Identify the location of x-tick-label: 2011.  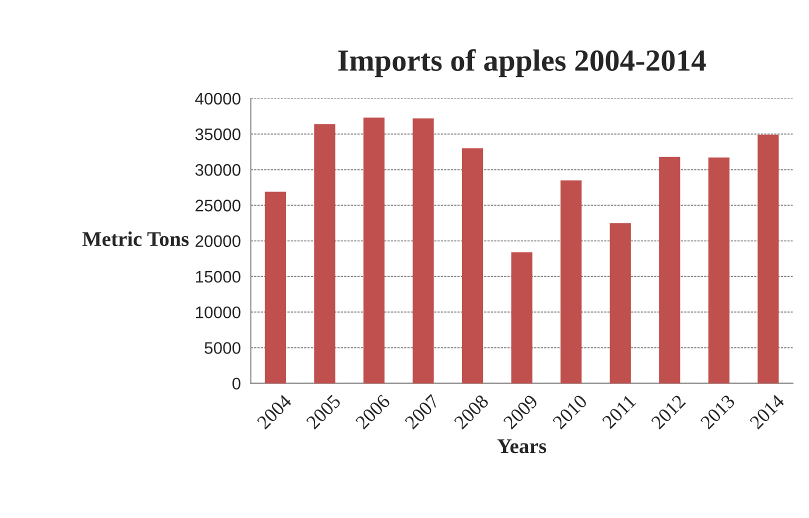
(619, 412).